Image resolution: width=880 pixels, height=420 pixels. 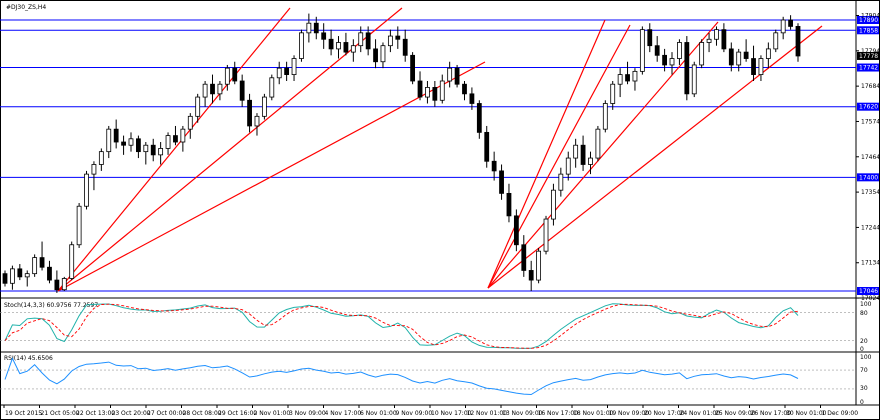 I want to click on time-axis-label: 26 Nov 17:00, so click(x=771, y=413).